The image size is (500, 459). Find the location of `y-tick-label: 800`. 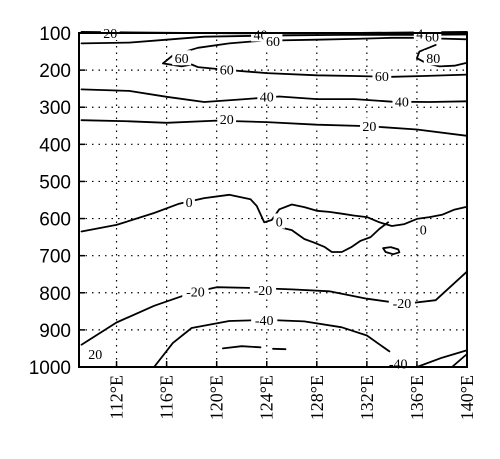

y-tick-label: 800 is located at coordinates (55, 294).